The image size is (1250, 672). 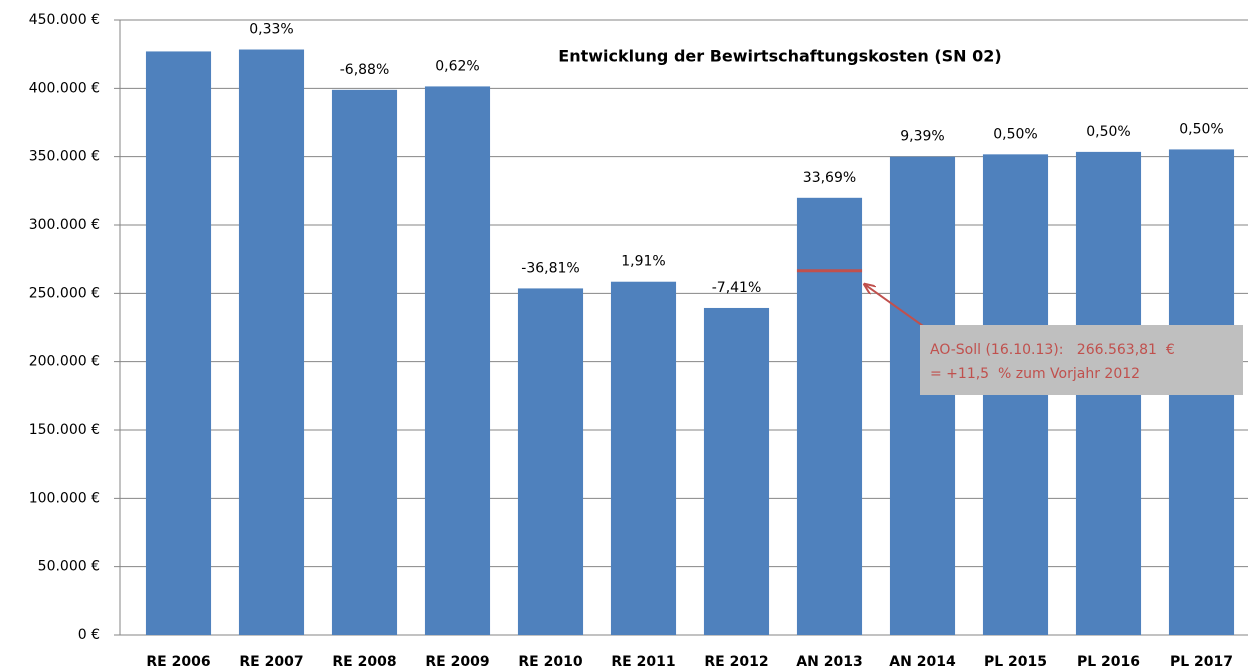 What do you see at coordinates (829, 662) in the screenshot?
I see `x-tick-label: AN 2013` at bounding box center [829, 662].